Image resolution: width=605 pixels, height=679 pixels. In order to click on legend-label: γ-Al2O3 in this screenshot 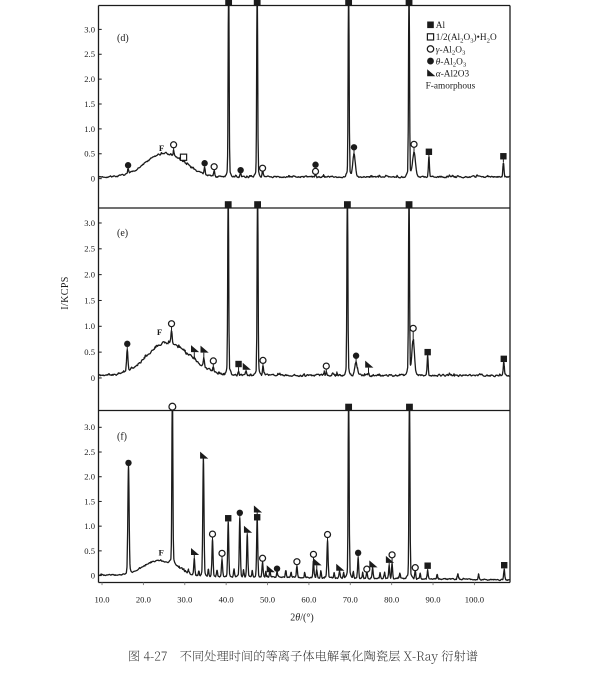, I will do `click(451, 50)`.